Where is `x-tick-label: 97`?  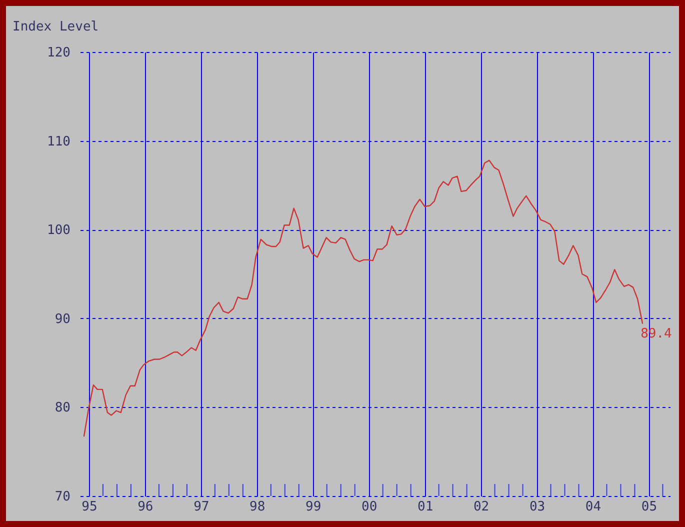
x-tick-label: 97 is located at coordinates (202, 507).